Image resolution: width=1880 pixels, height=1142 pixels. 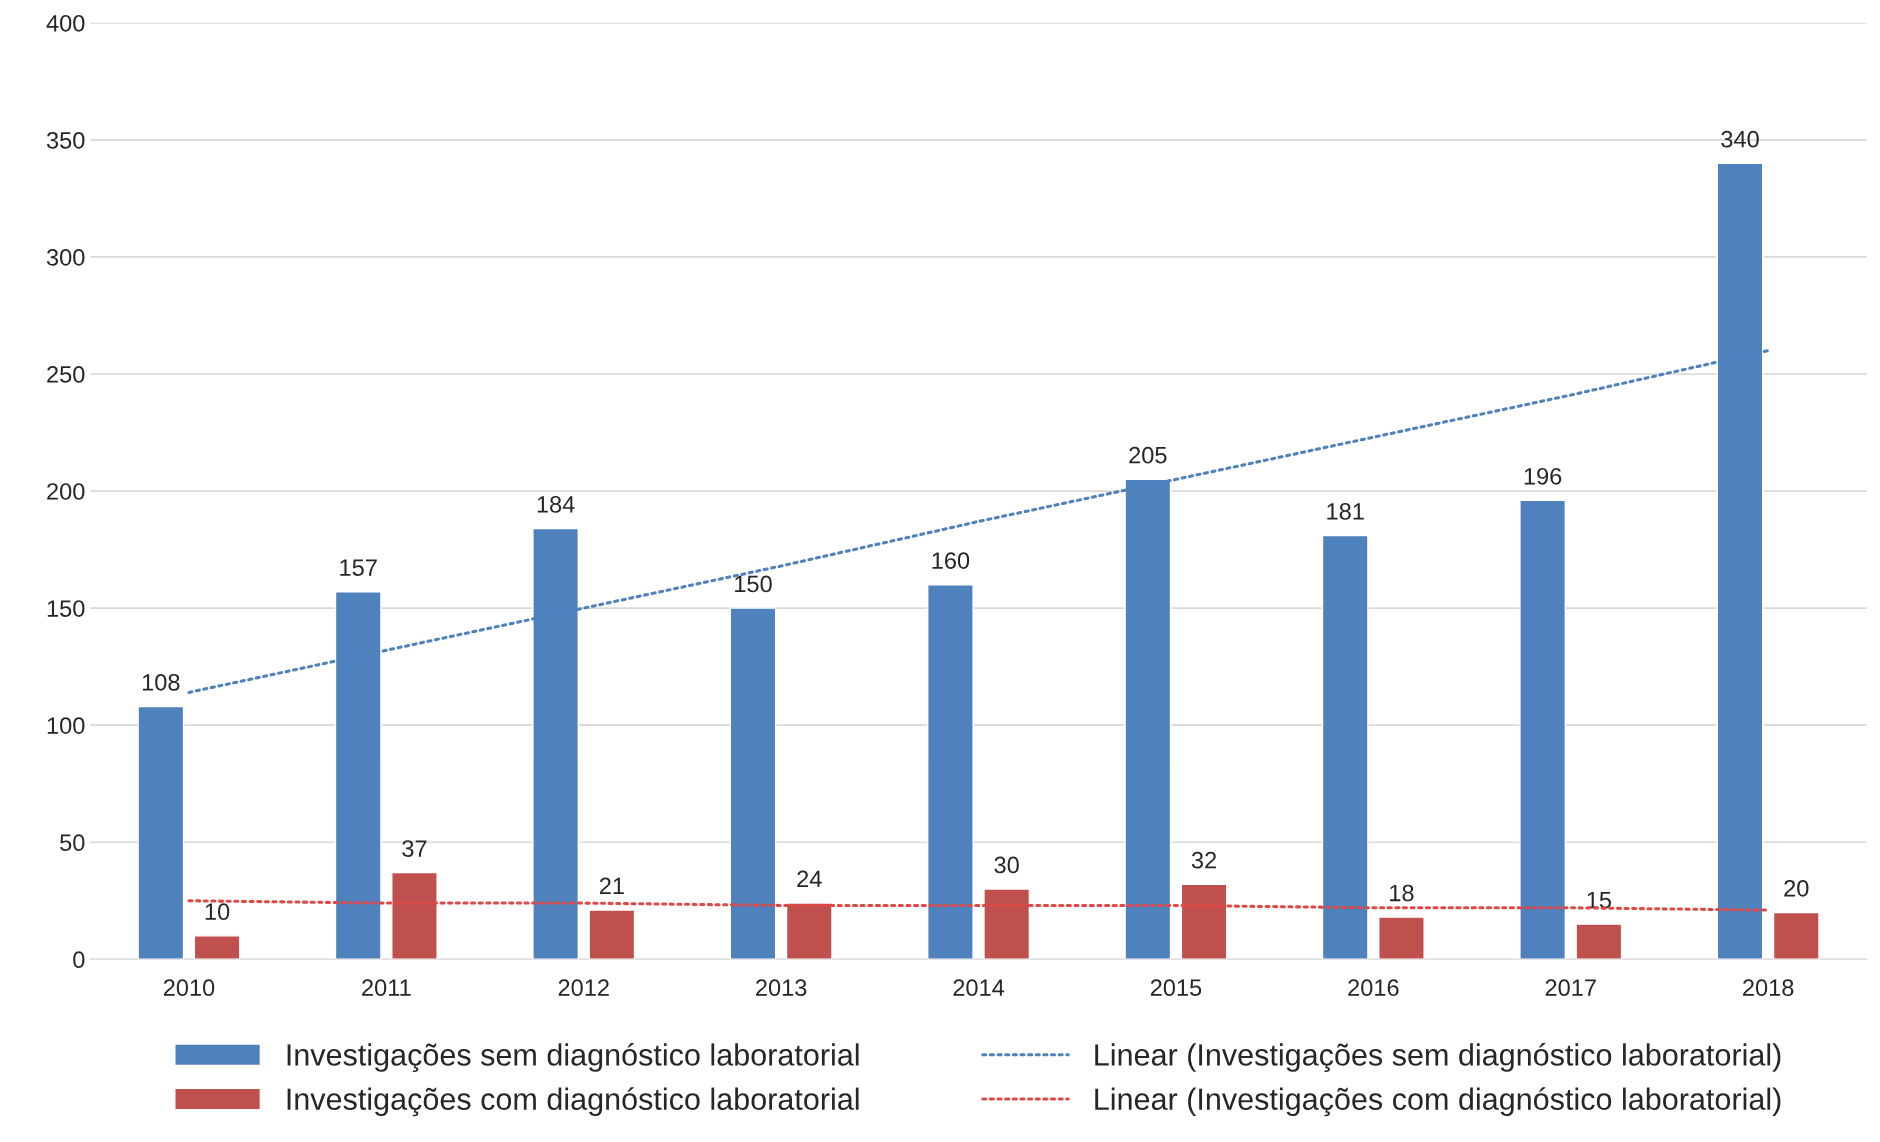 I want to click on legend-label: Linear (Investigações sem diagnóstico laboratorial), so click(x=1438, y=1057).